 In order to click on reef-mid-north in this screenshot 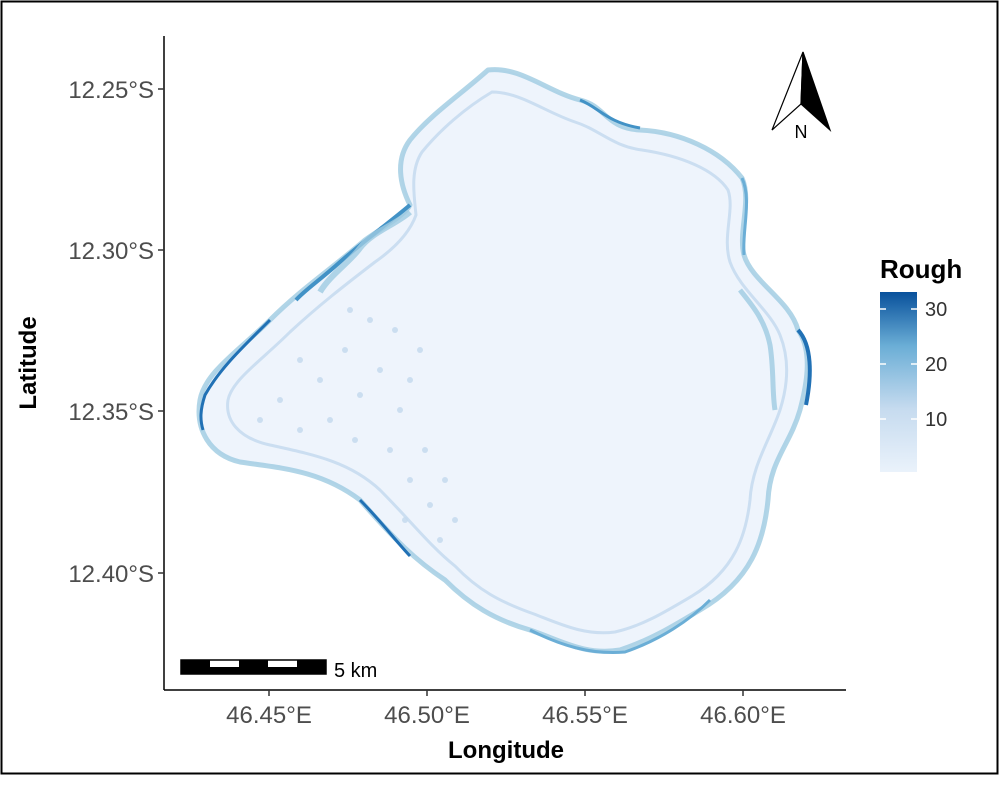, I will do `click(610, 114)`.